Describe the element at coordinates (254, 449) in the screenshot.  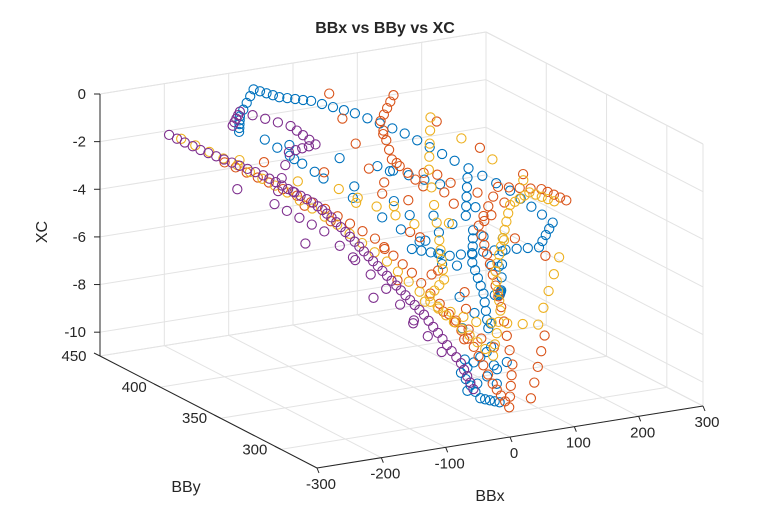
I see `y-tick-label: 300` at that location.